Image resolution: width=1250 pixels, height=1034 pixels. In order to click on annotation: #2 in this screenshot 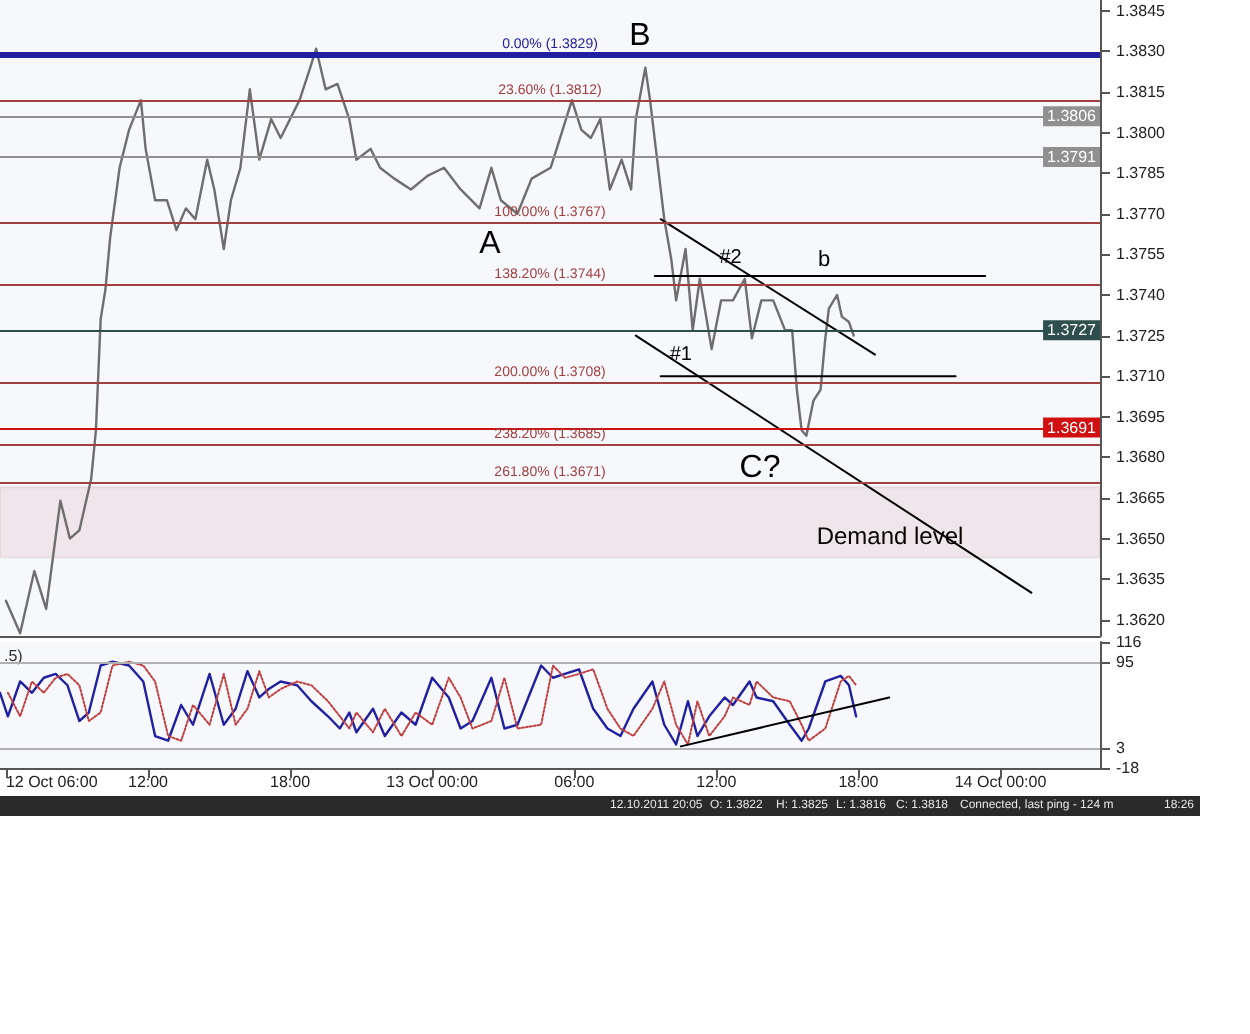, I will do `click(731, 257)`.